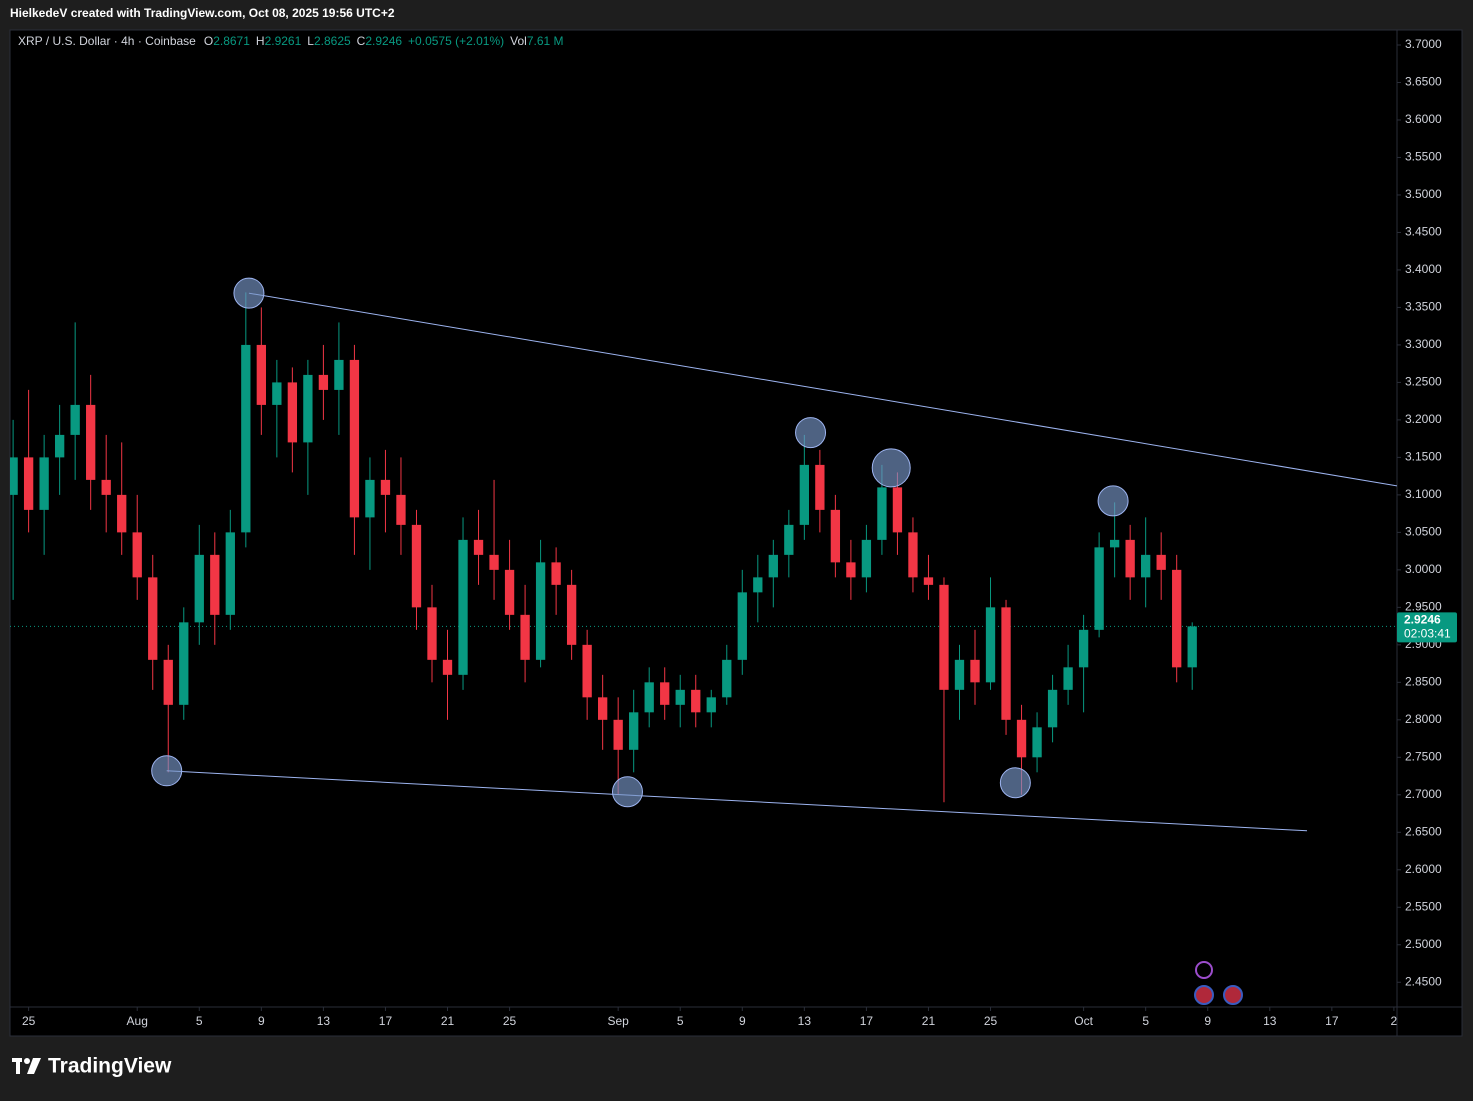 This screenshot has width=1473, height=1101. I want to click on y-tick-label: 2.7500, so click(1423, 756).